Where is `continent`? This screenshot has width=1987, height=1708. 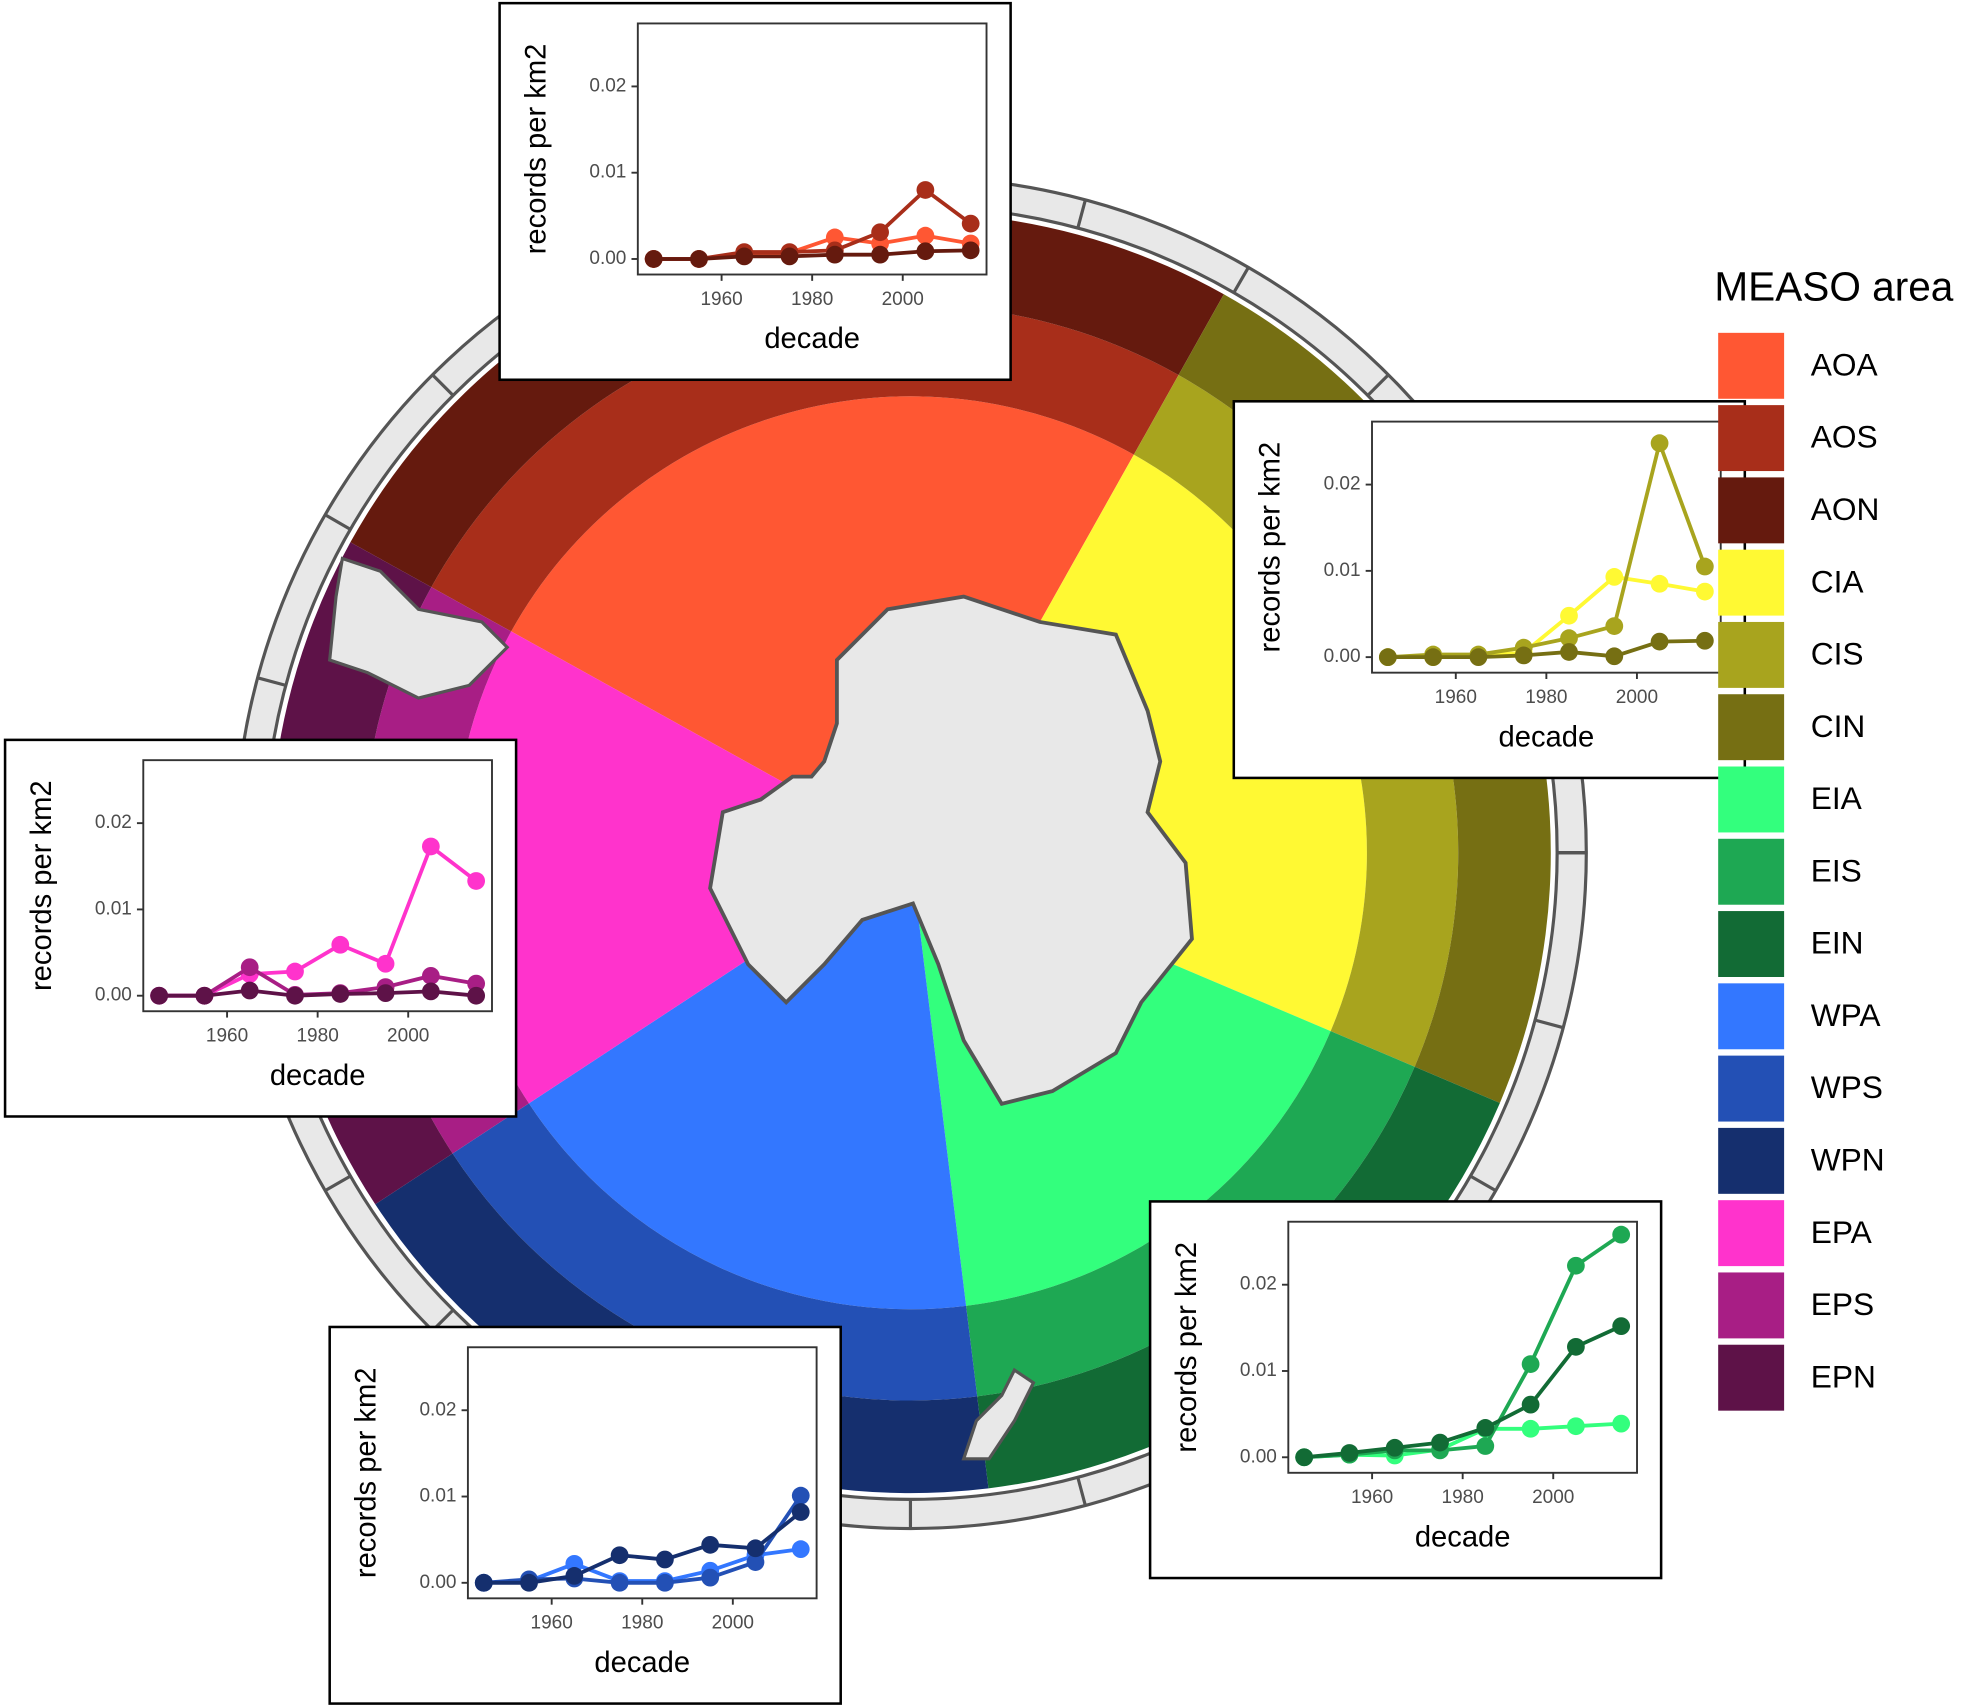 continent is located at coordinates (951, 850).